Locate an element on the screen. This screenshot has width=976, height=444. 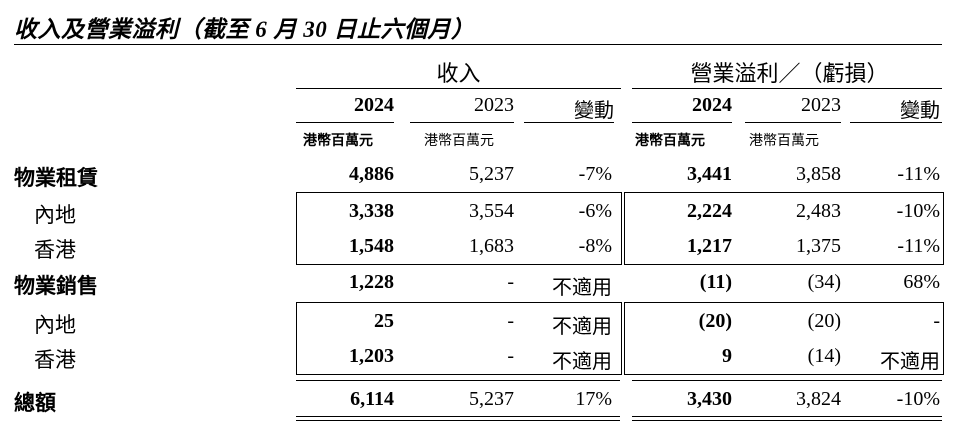
cell-op-2023: 2,483 is located at coordinates (793, 211).